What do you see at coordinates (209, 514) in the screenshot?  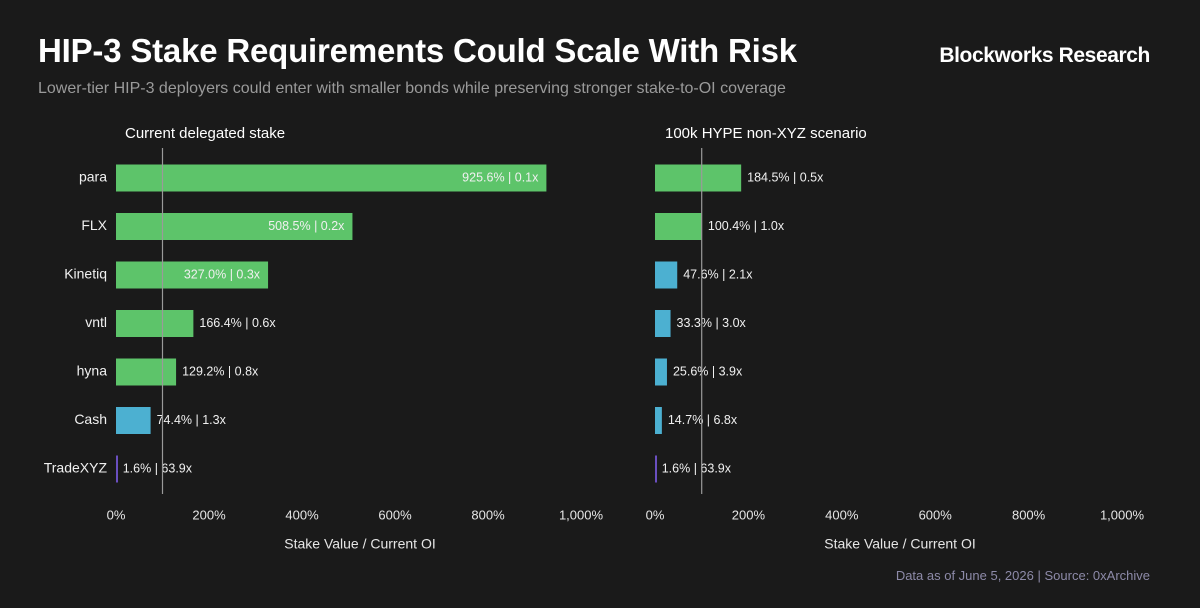 I see `x-tick-label-current-200: 200%` at bounding box center [209, 514].